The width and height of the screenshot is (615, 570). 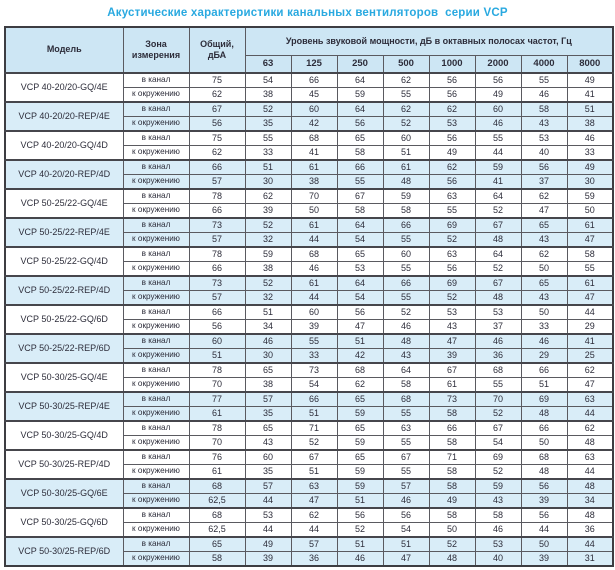 What do you see at coordinates (452, 399) in the screenshot?
I see `level-cell: 73` at bounding box center [452, 399].